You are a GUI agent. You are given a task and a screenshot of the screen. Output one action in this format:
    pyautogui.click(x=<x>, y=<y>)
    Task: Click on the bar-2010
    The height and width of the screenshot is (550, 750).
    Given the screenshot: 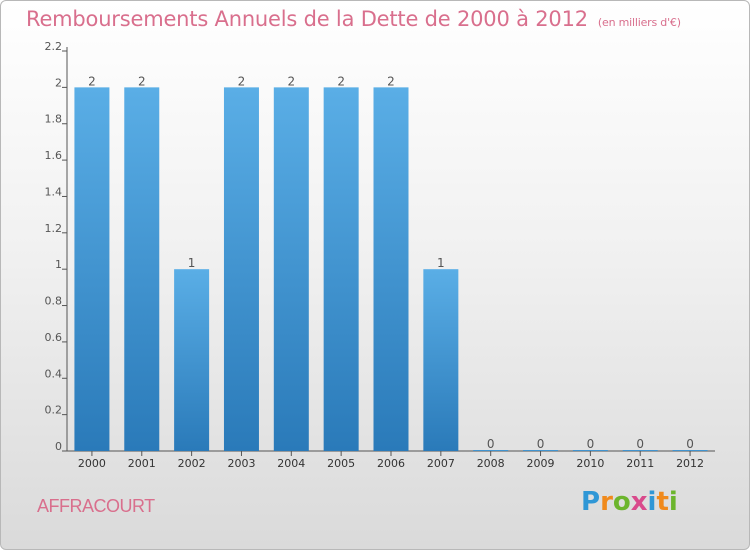 What is the action you would take?
    pyautogui.click(x=590, y=450)
    